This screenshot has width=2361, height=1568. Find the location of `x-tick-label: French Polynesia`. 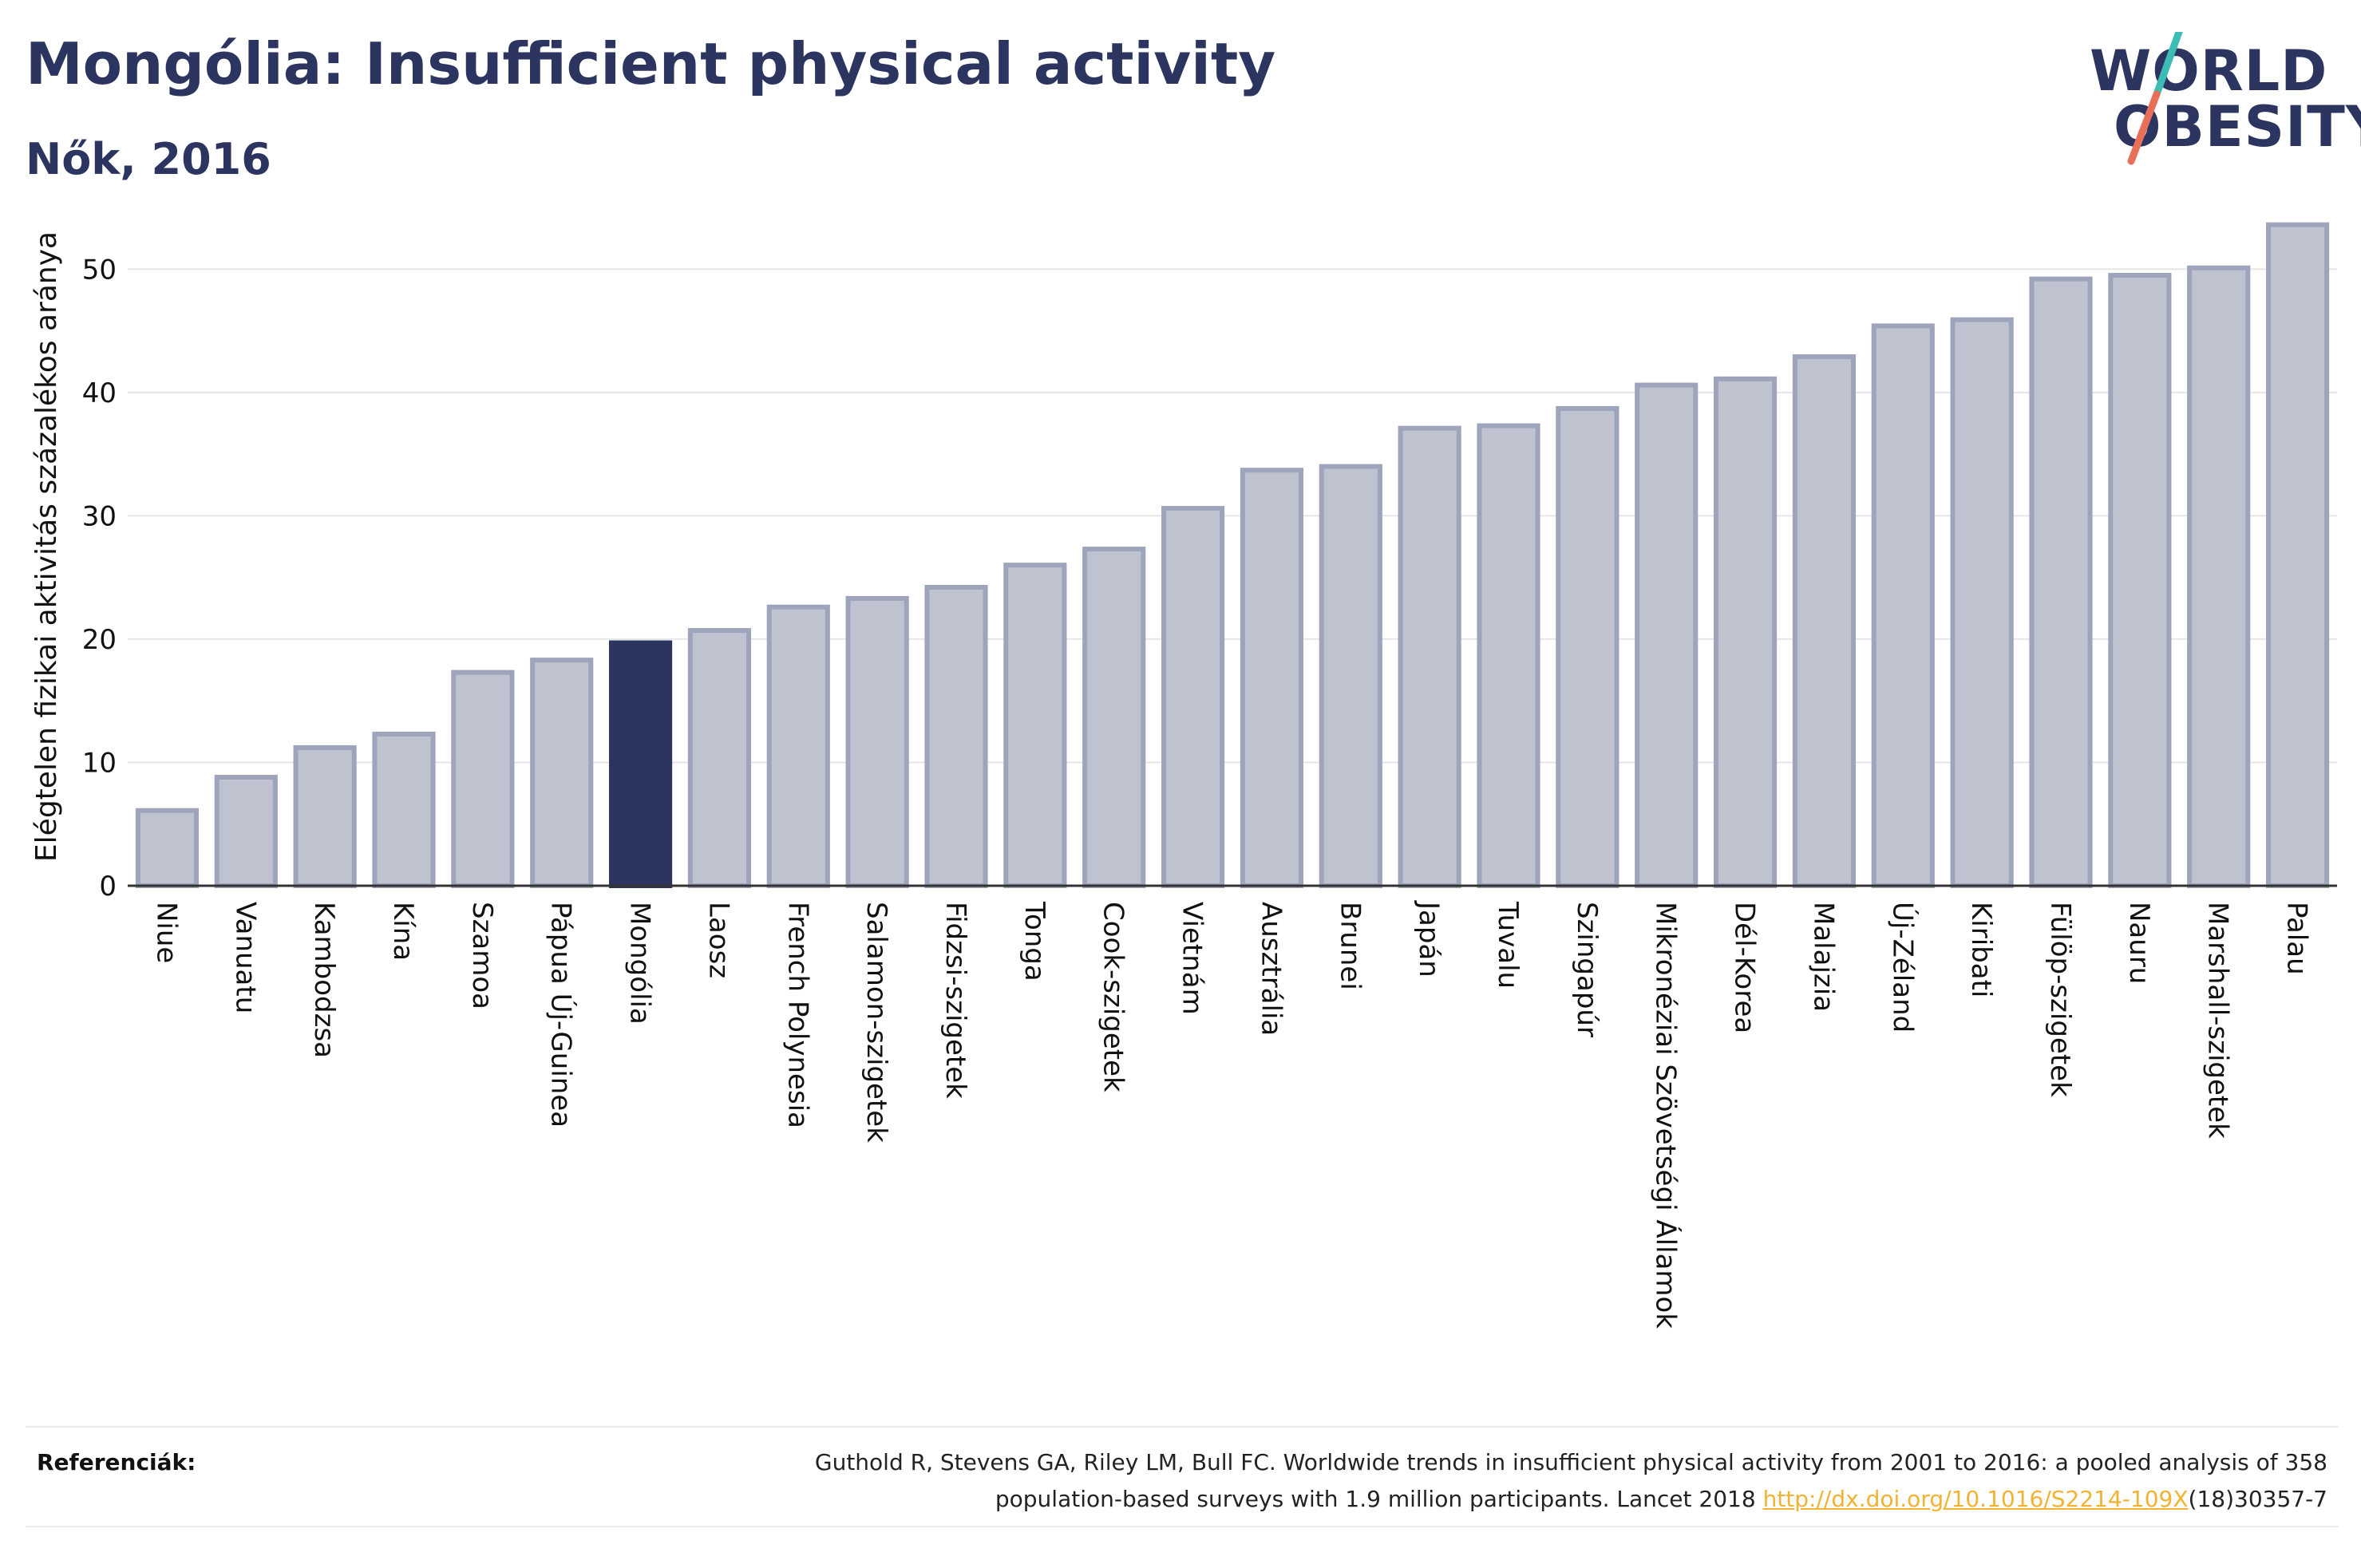

x-tick-label: French Polynesia is located at coordinates (797, 1015).